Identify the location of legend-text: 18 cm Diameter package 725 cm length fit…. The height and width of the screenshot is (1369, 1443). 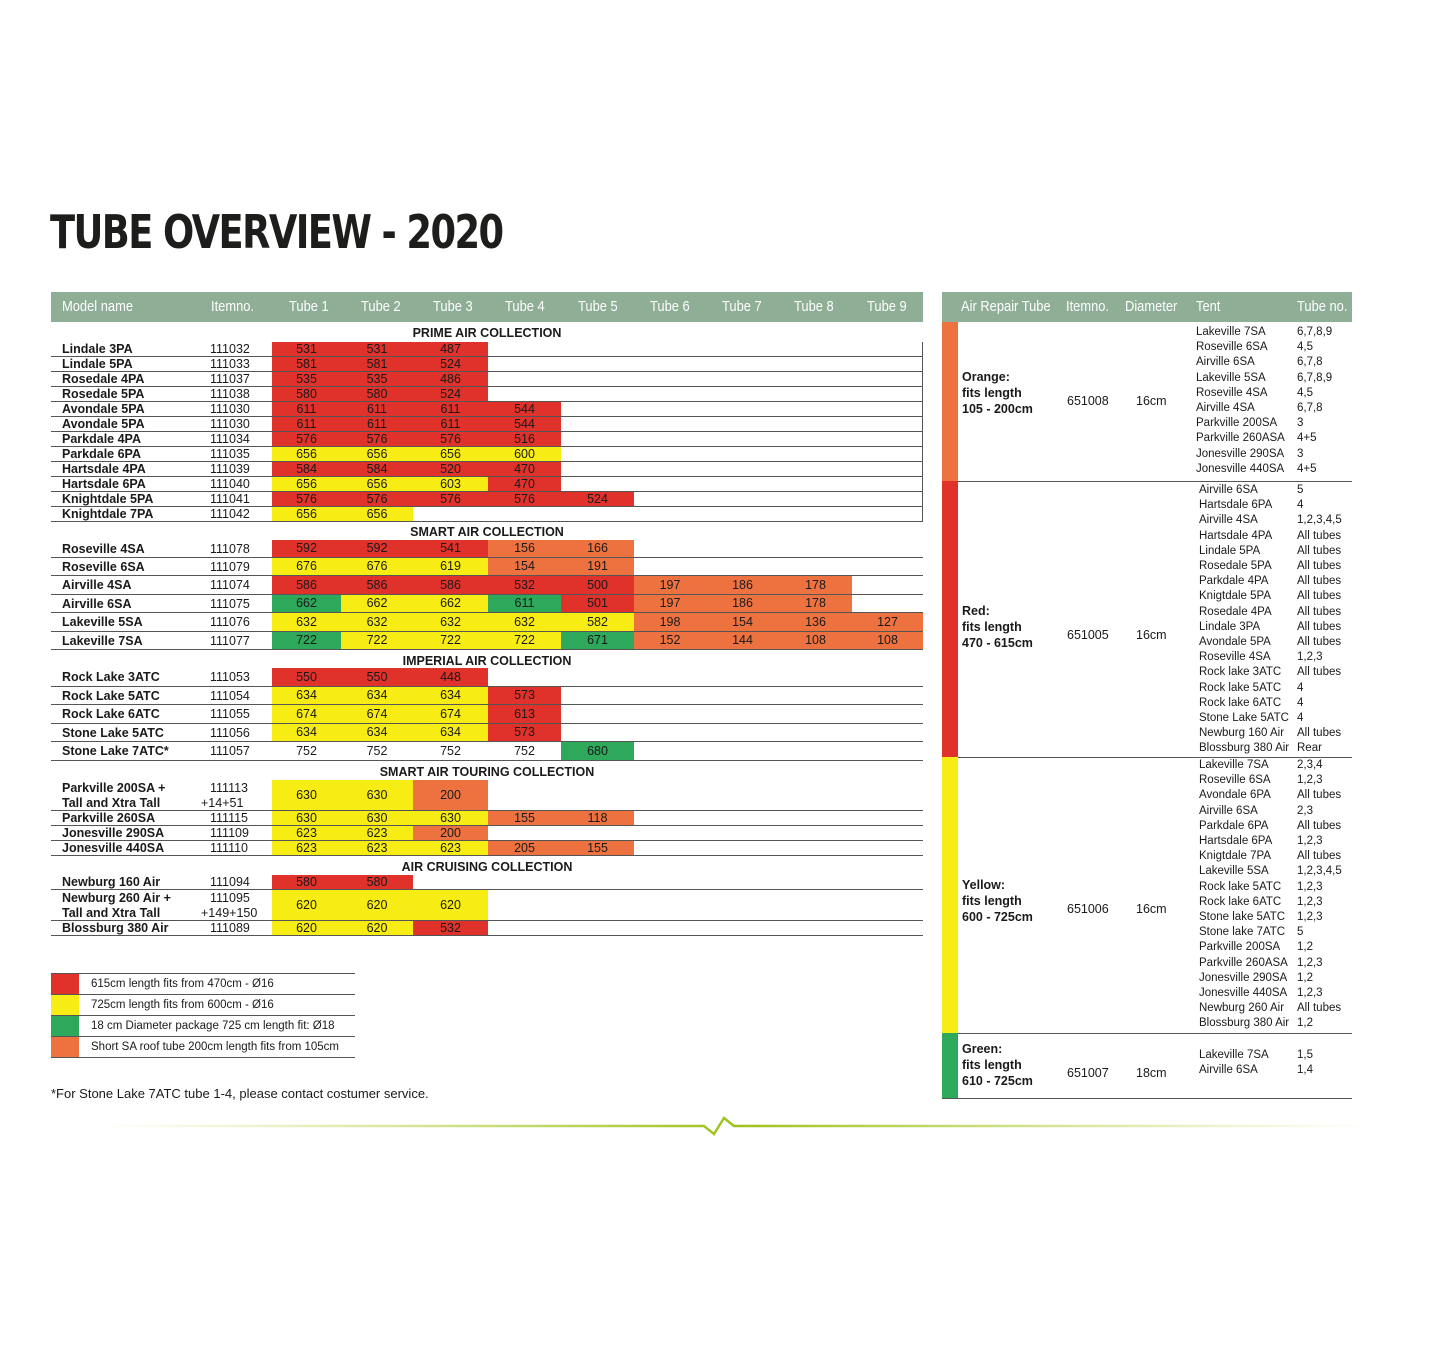
(213, 1026).